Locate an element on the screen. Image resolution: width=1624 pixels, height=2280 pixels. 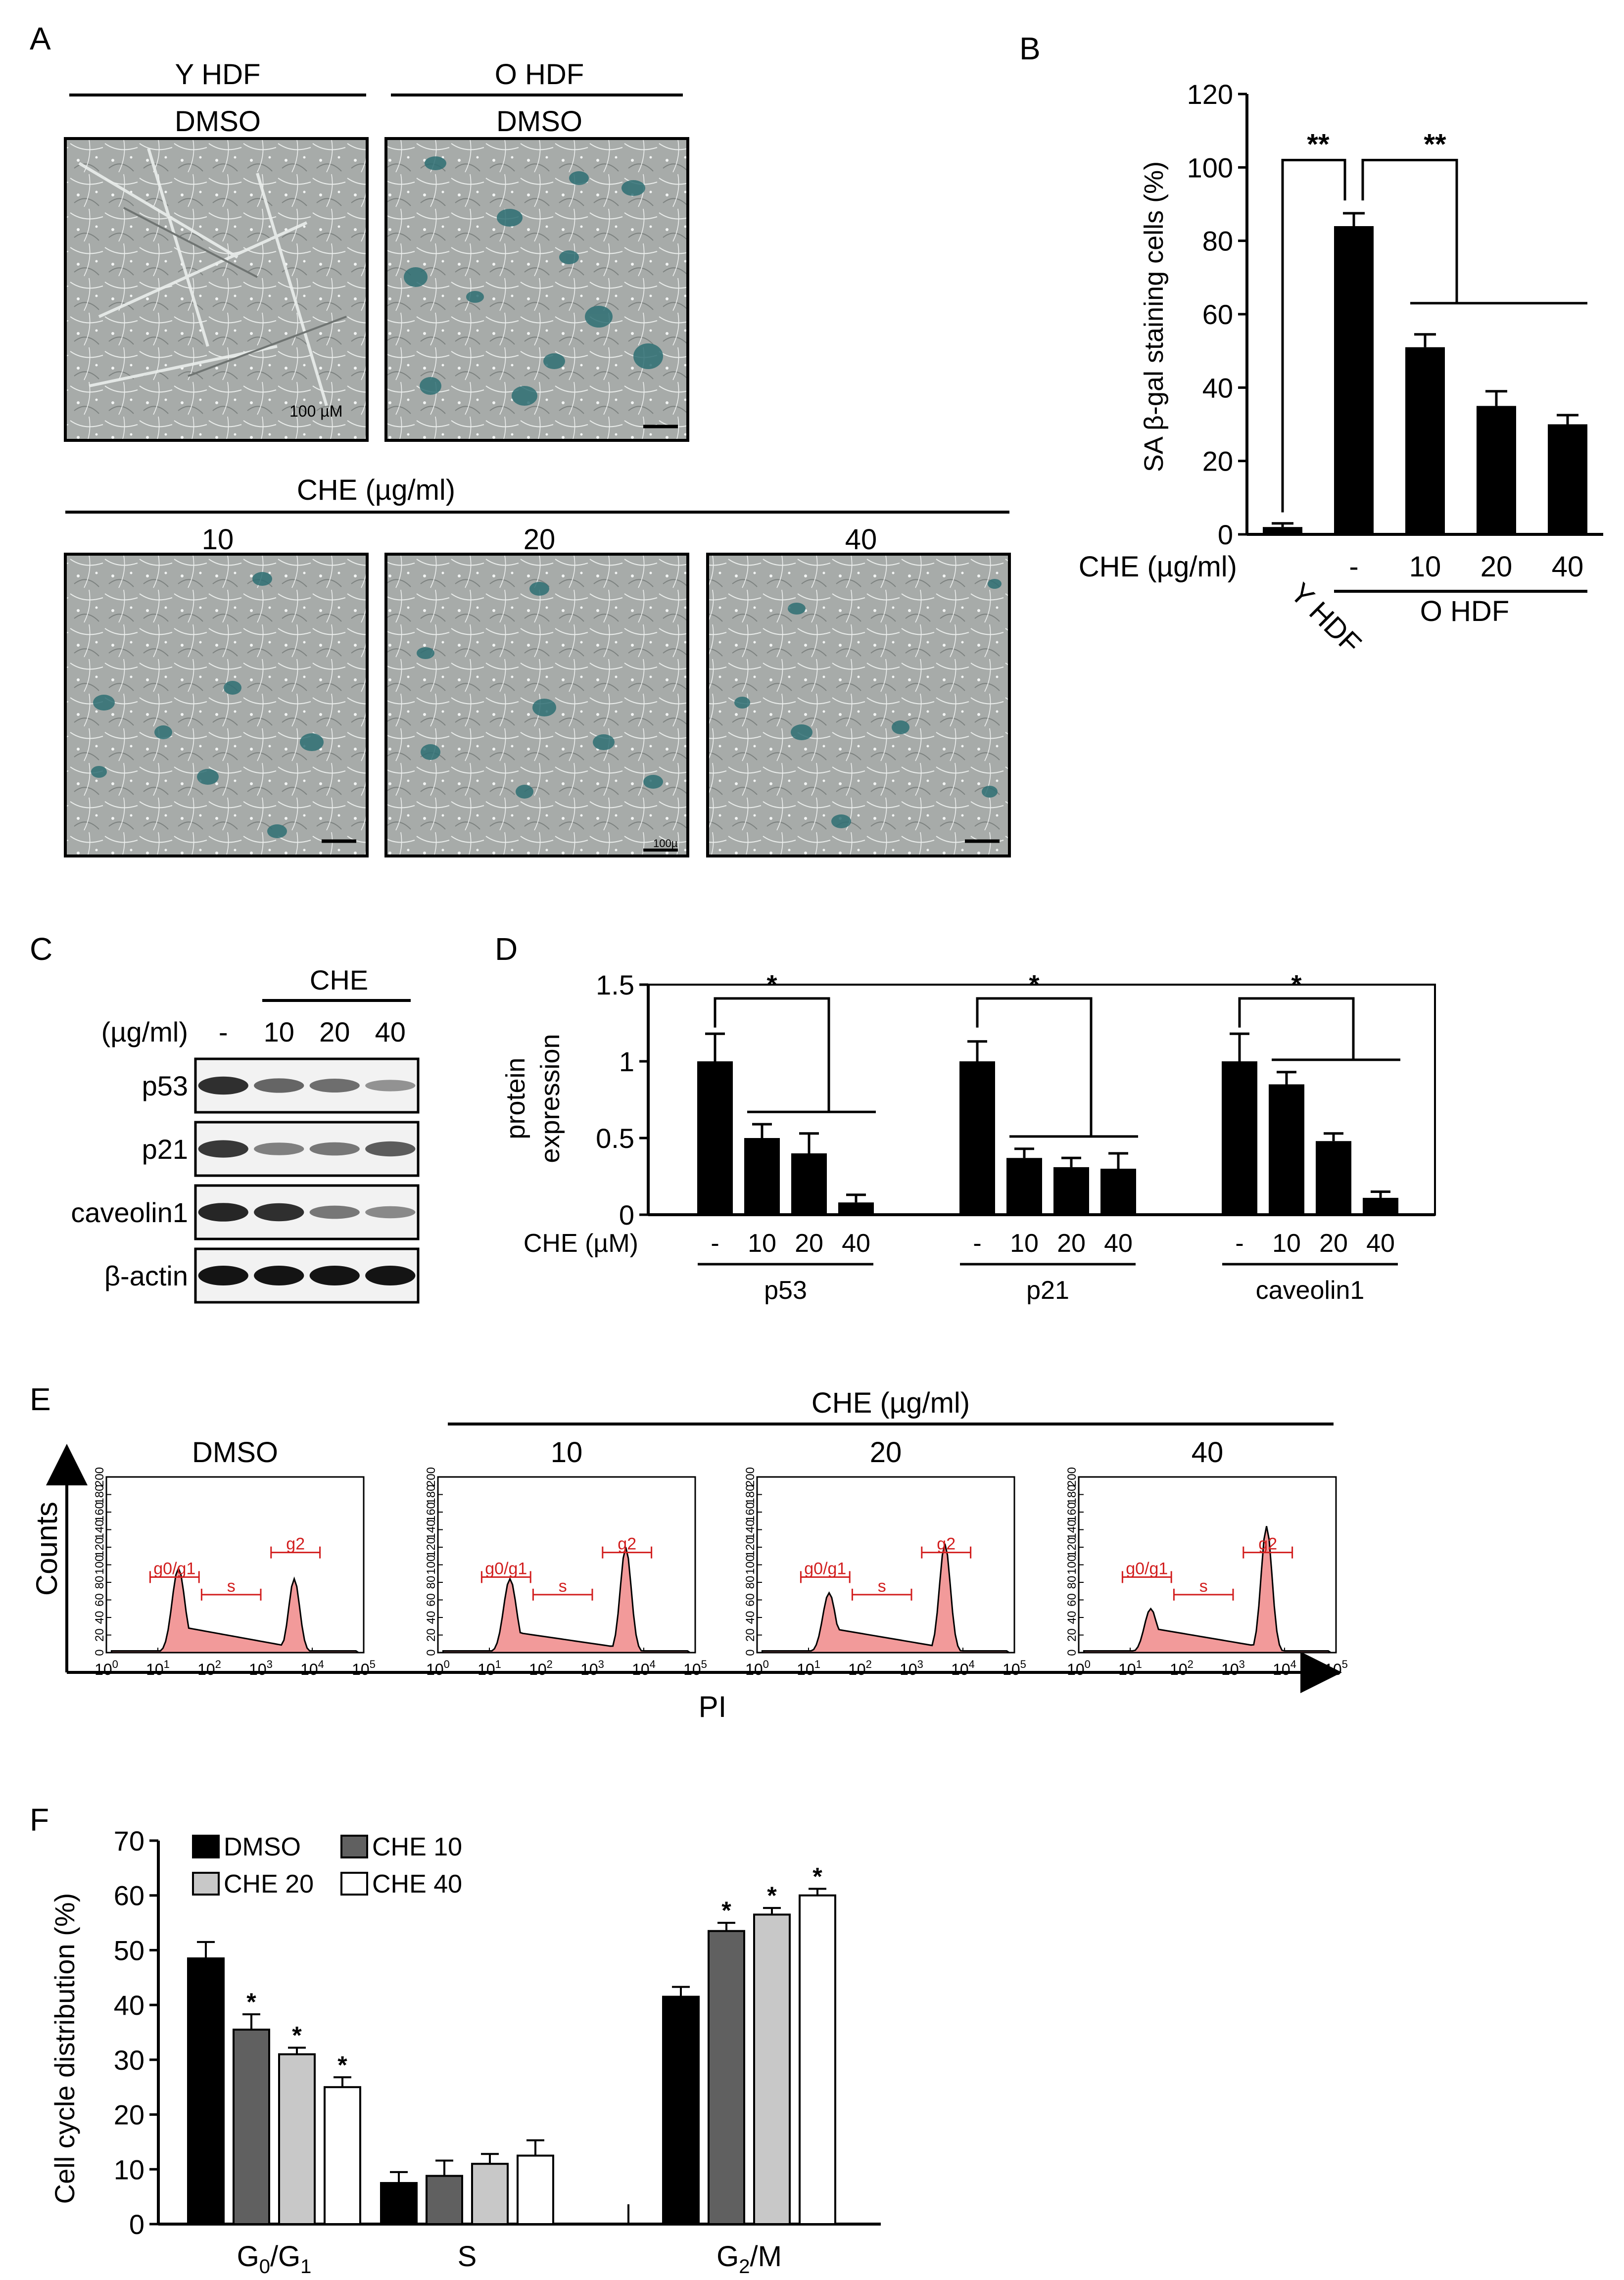
conc-20-label: 20 is located at coordinates (540, 539).